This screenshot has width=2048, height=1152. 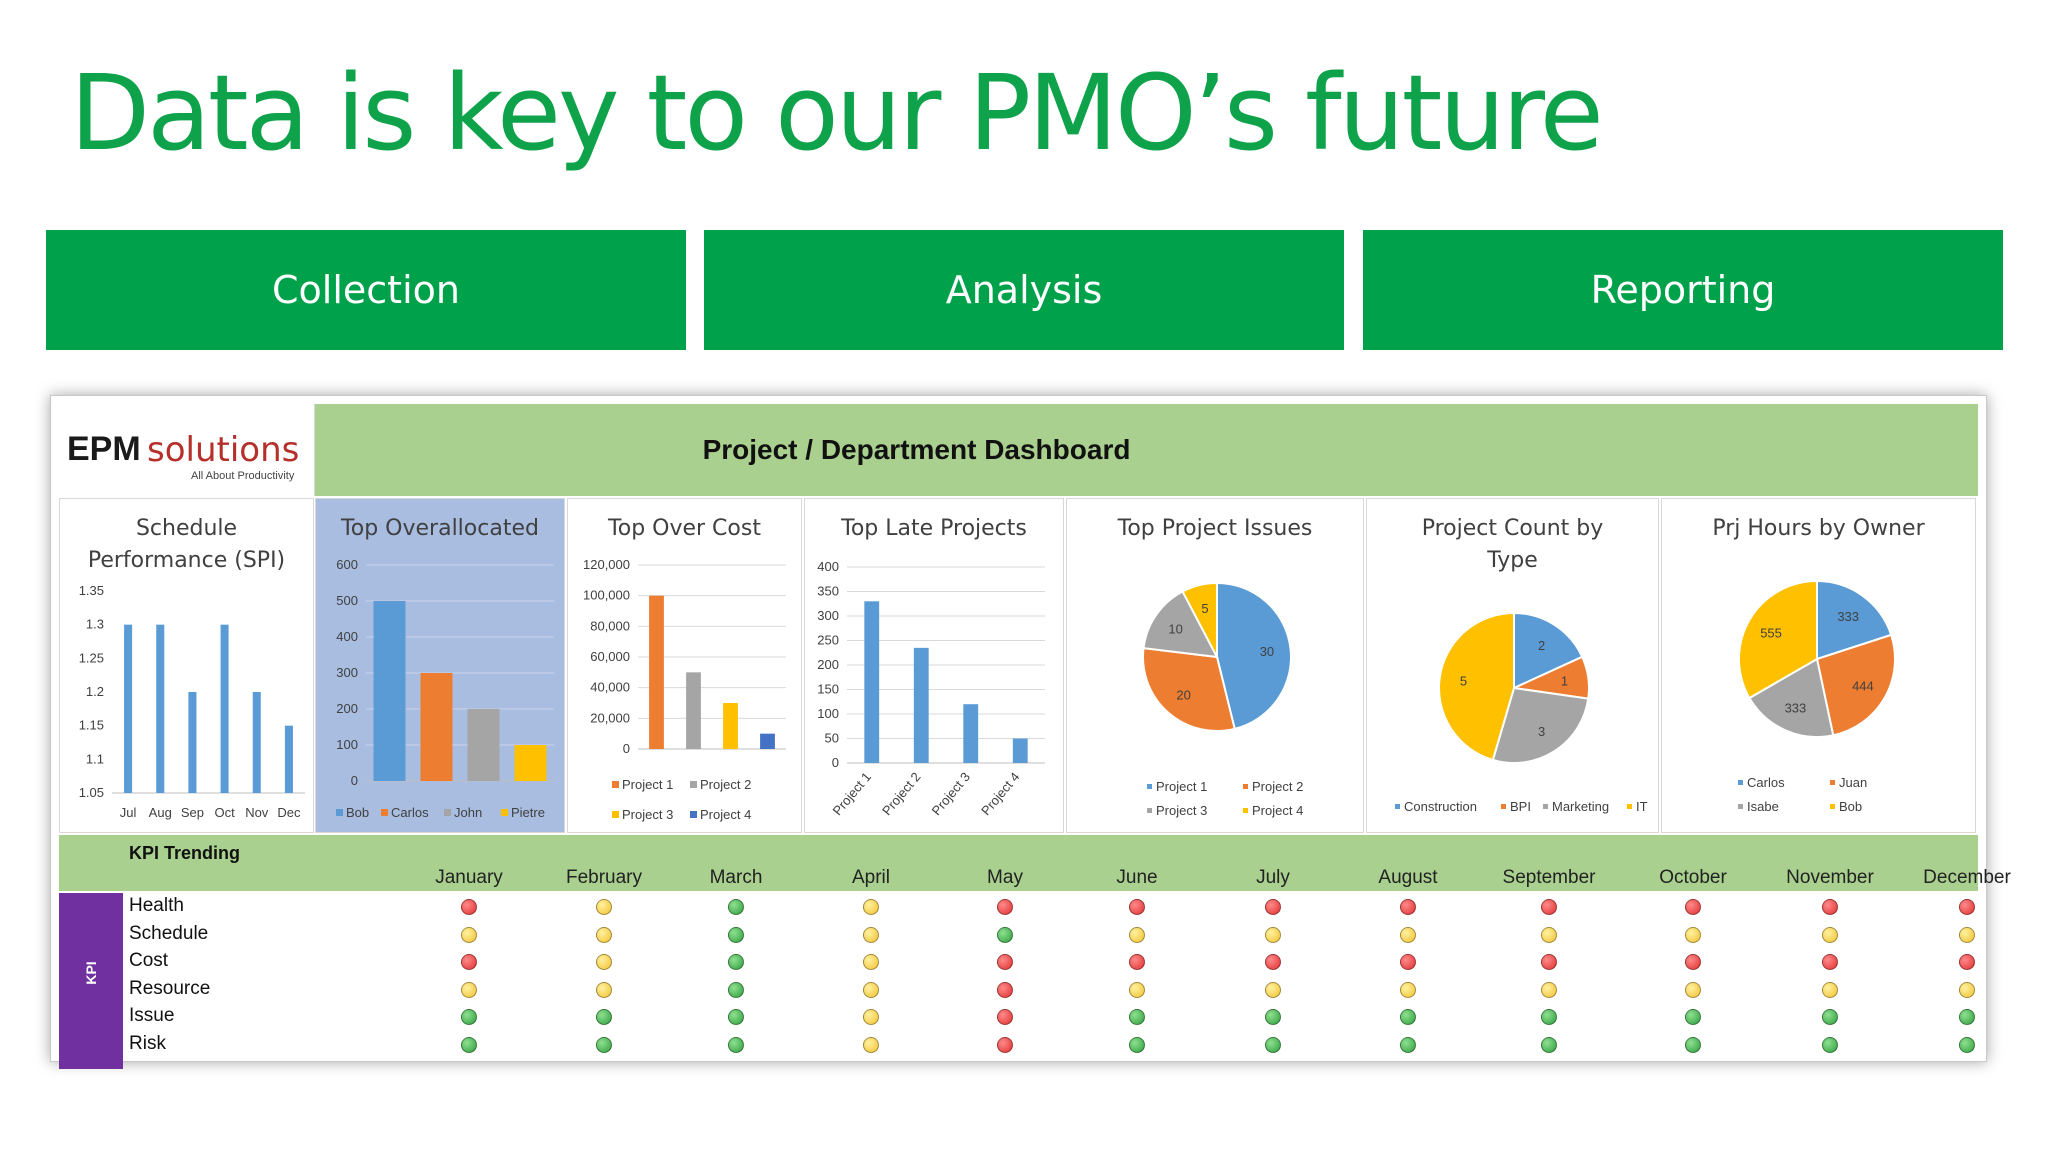 What do you see at coordinates (528, 812) in the screenshot?
I see `legend-label: Pietre` at bounding box center [528, 812].